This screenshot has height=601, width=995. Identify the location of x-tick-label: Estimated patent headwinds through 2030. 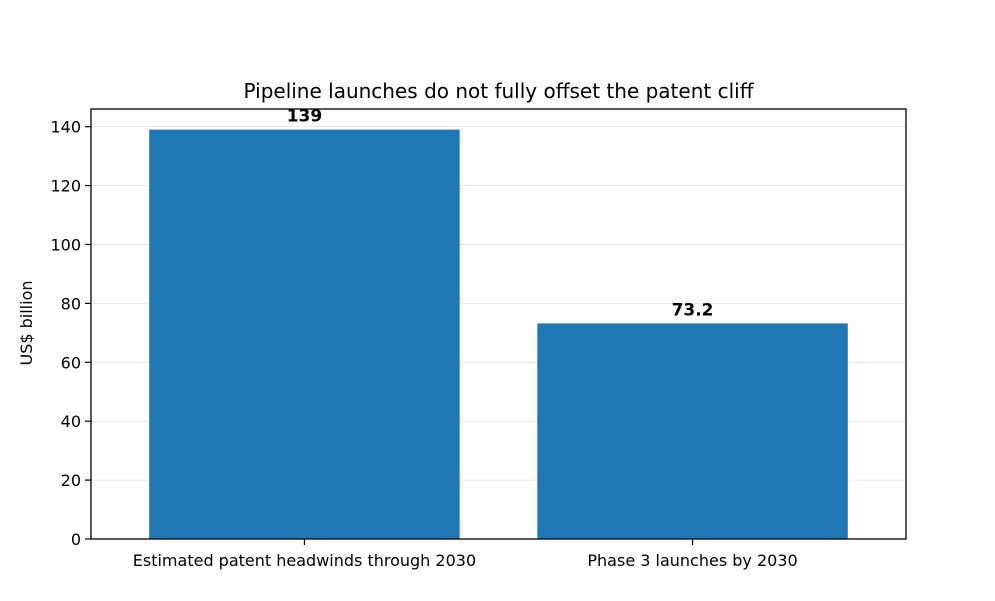
(304, 560).